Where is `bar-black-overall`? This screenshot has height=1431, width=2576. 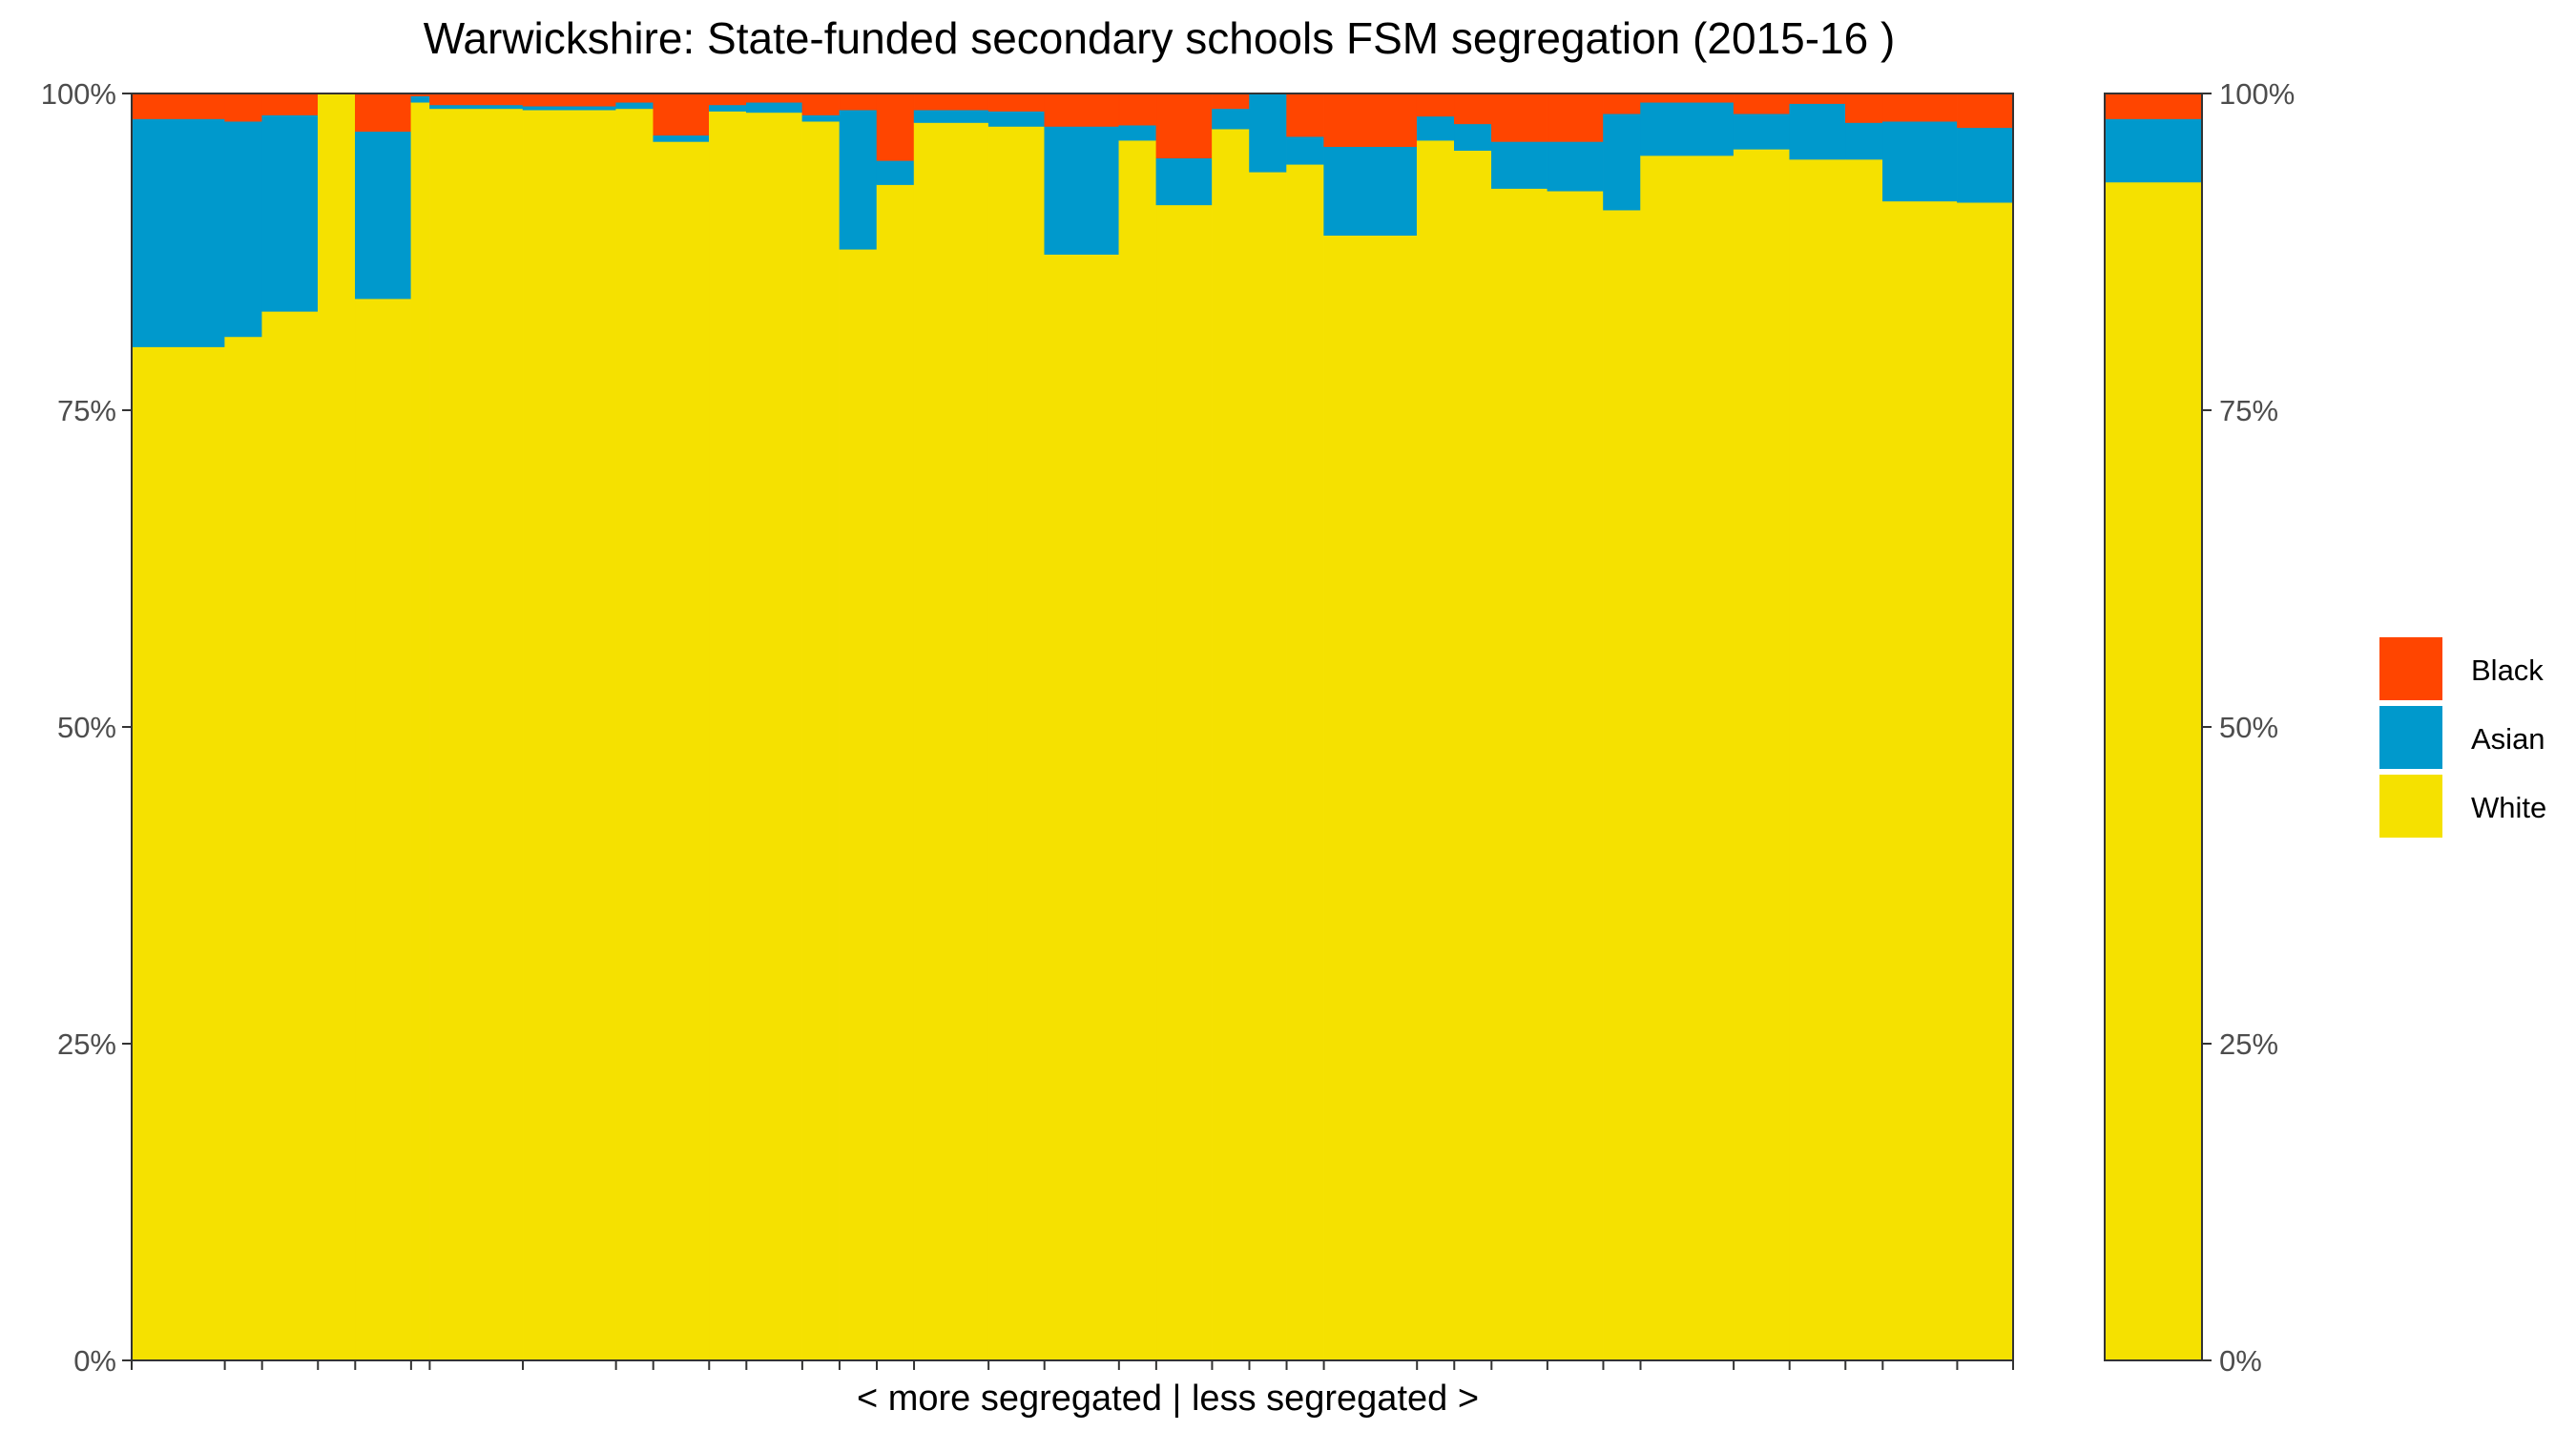 bar-black-overall is located at coordinates (2153, 106).